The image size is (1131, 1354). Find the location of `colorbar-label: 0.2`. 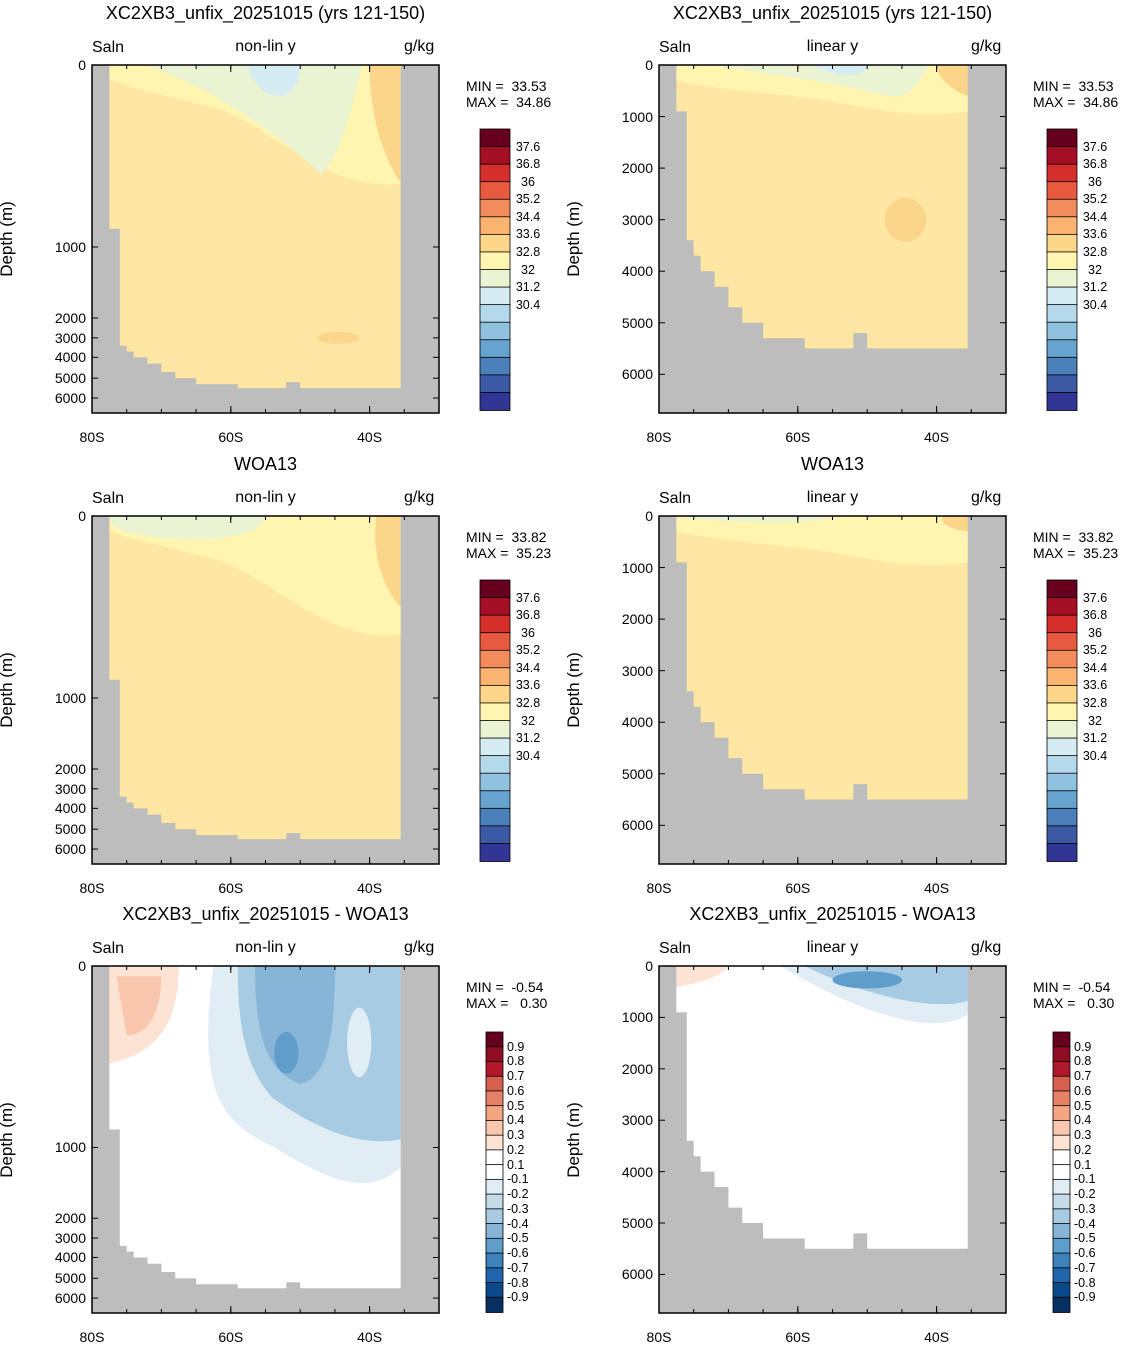

colorbar-label: 0.2 is located at coordinates (516, 1149).